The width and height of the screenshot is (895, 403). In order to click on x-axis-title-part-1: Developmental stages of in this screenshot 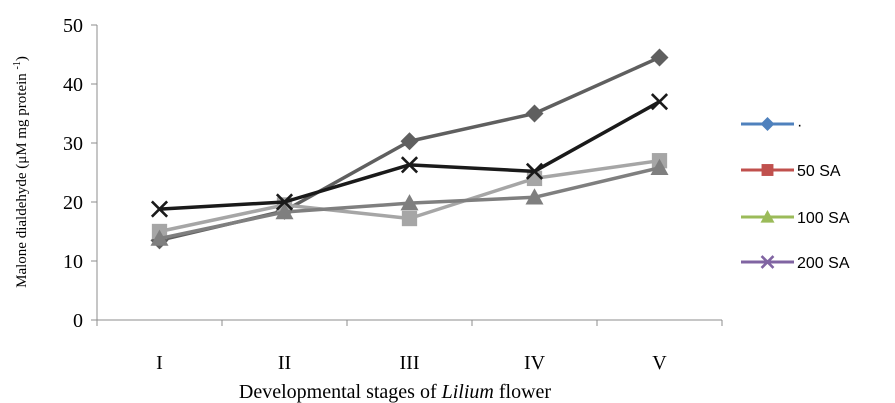, I will do `click(340, 392)`.